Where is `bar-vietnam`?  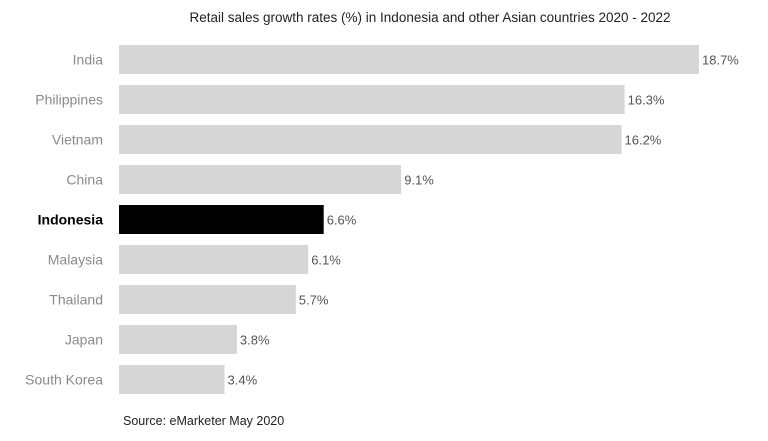
bar-vietnam is located at coordinates (370, 139).